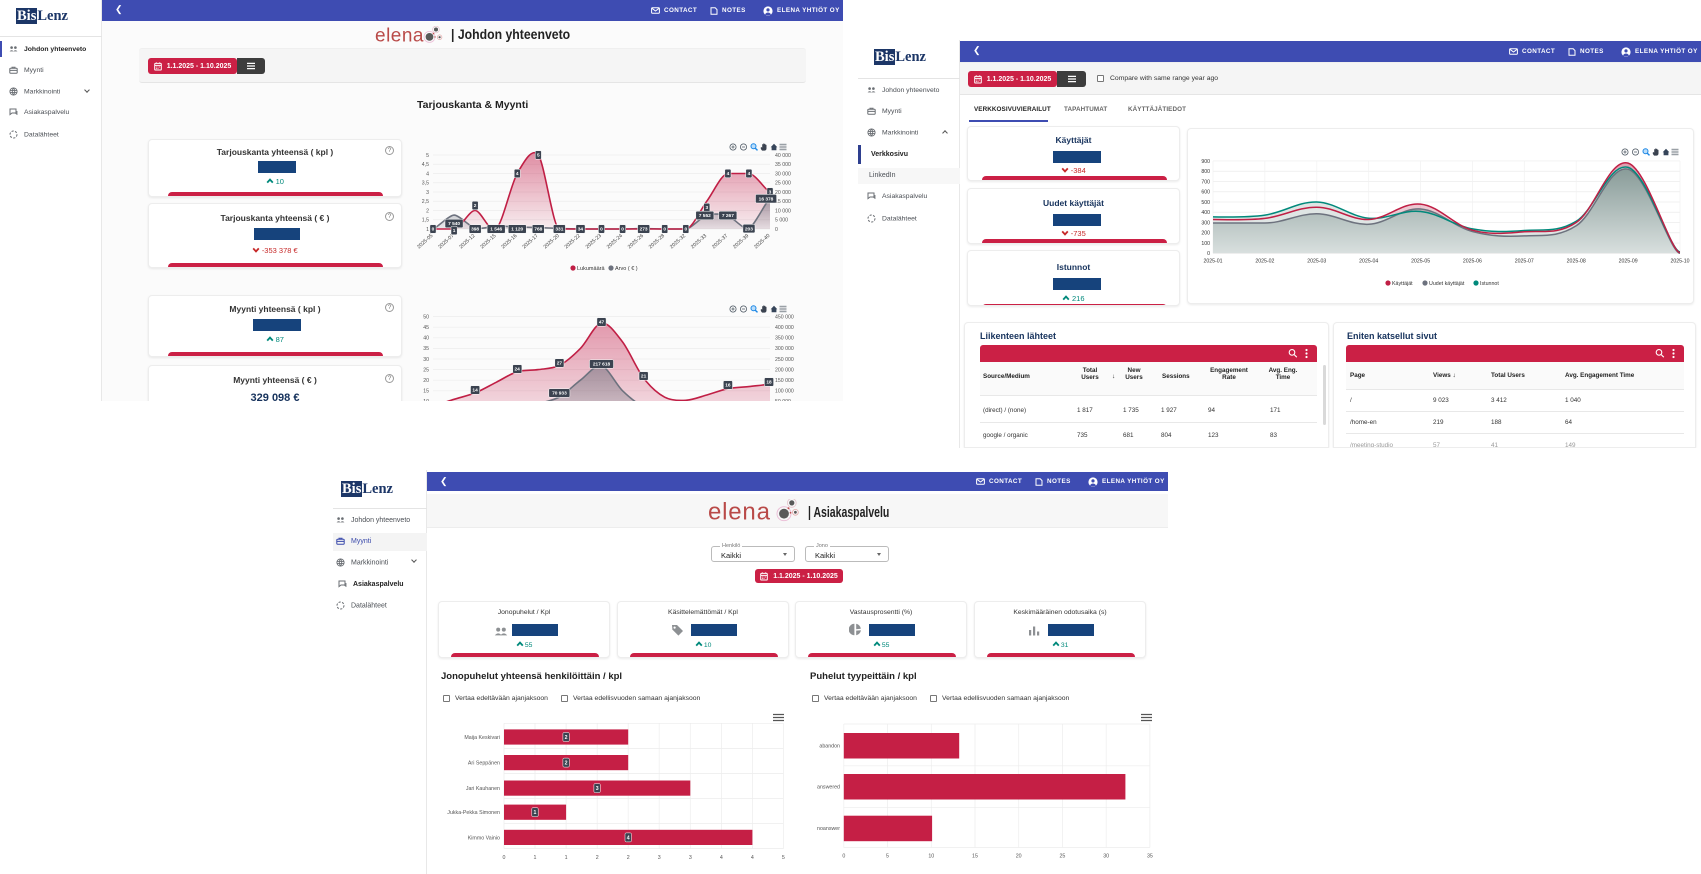 The height and width of the screenshot is (874, 1701). Describe the element at coordinates (1264, 262) in the screenshot. I see `svg-text: 2025-02` at that location.